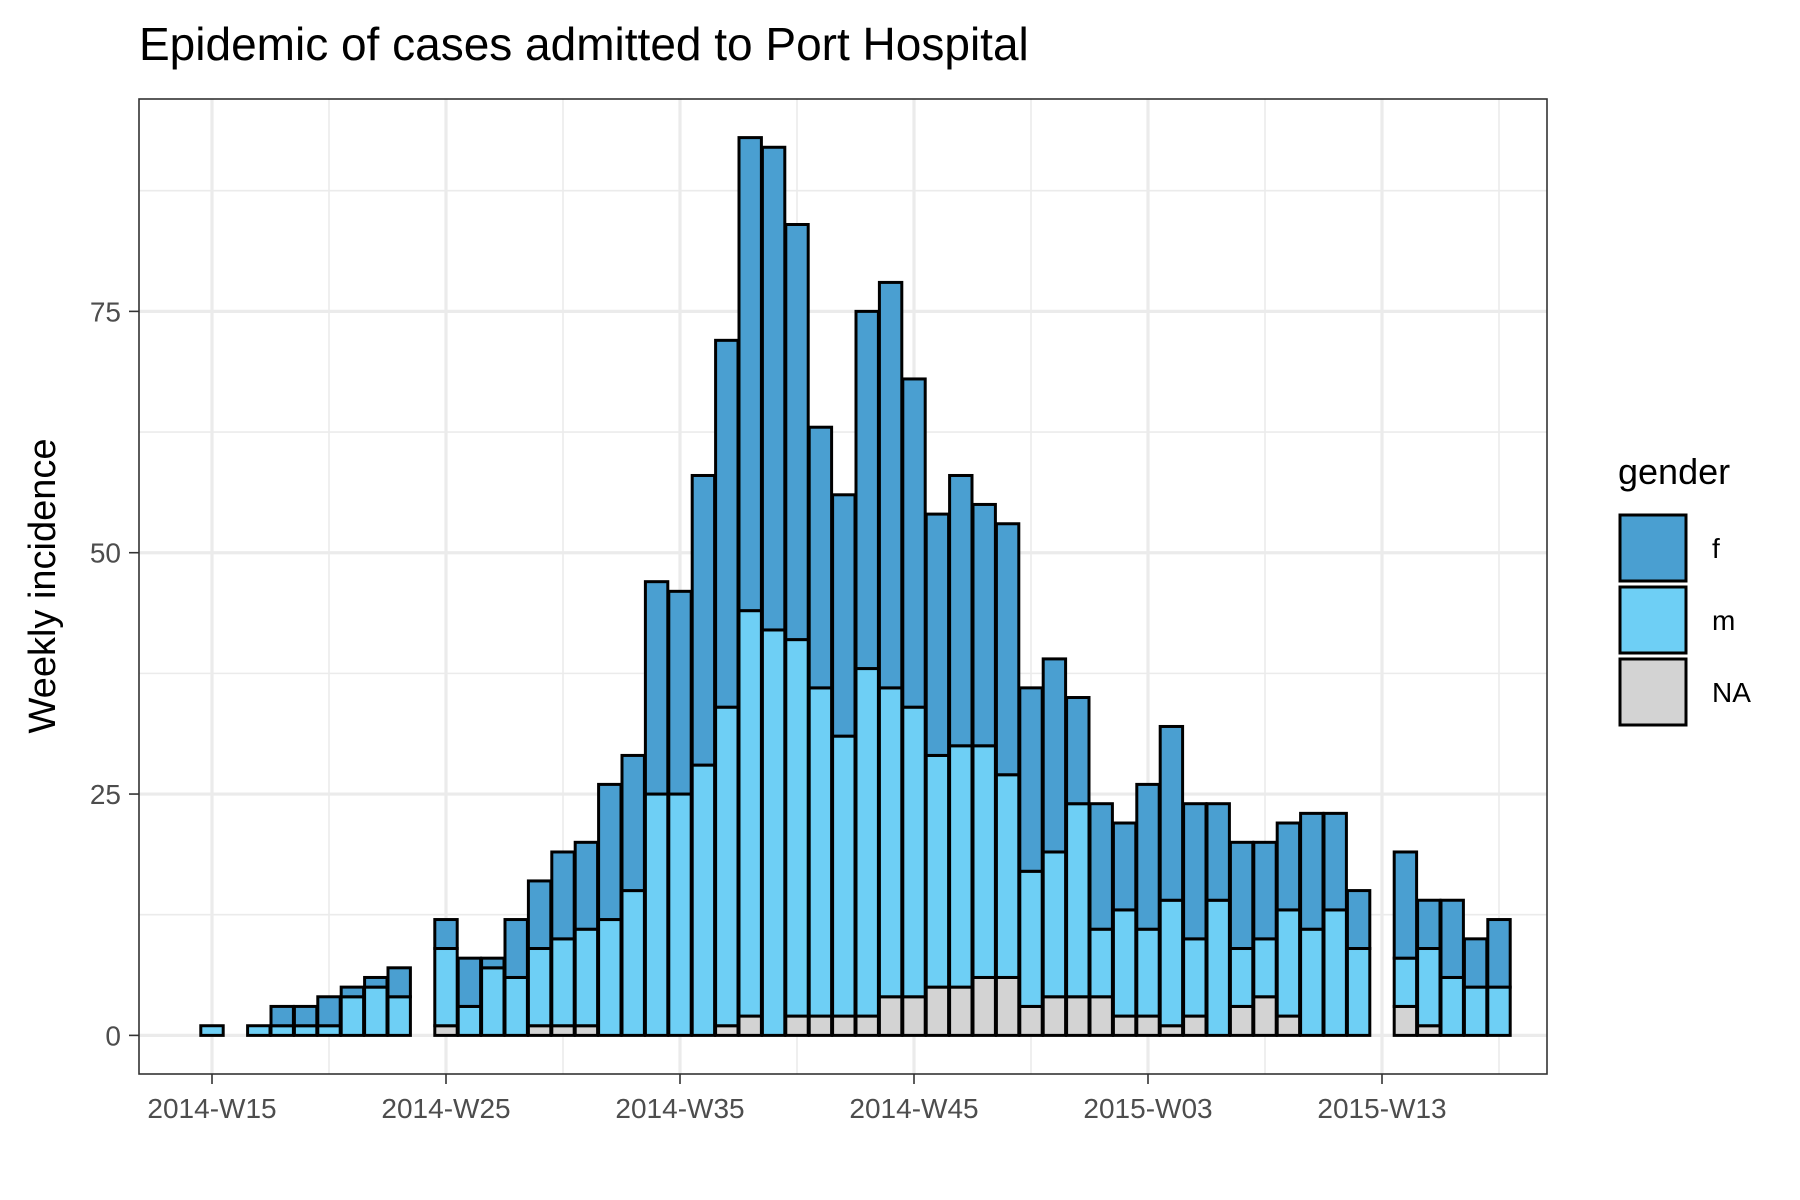  Describe the element at coordinates (1653, 620) in the screenshot. I see `legend-key-m` at that location.